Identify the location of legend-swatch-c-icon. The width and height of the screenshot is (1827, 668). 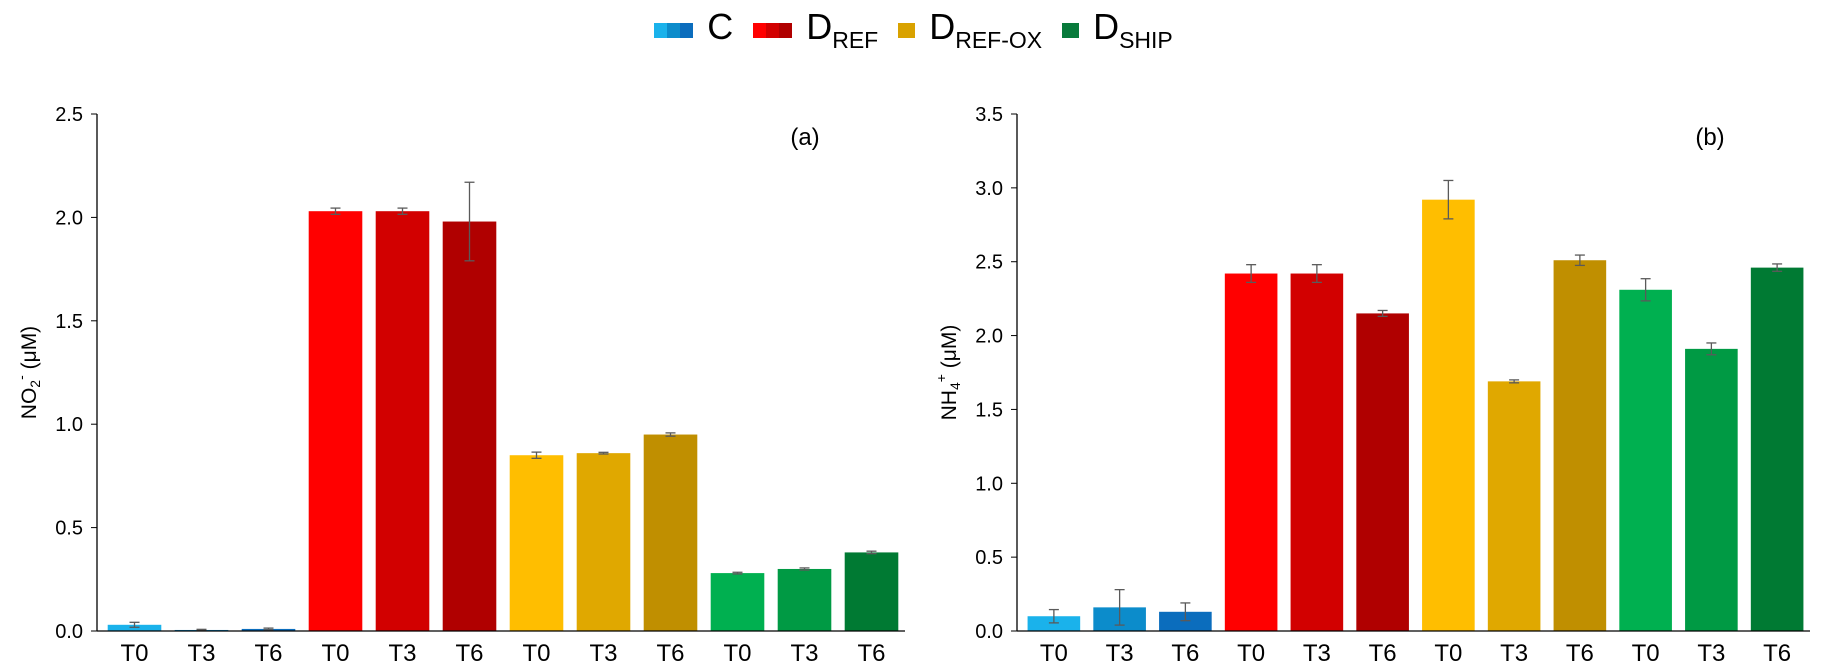
(674, 30).